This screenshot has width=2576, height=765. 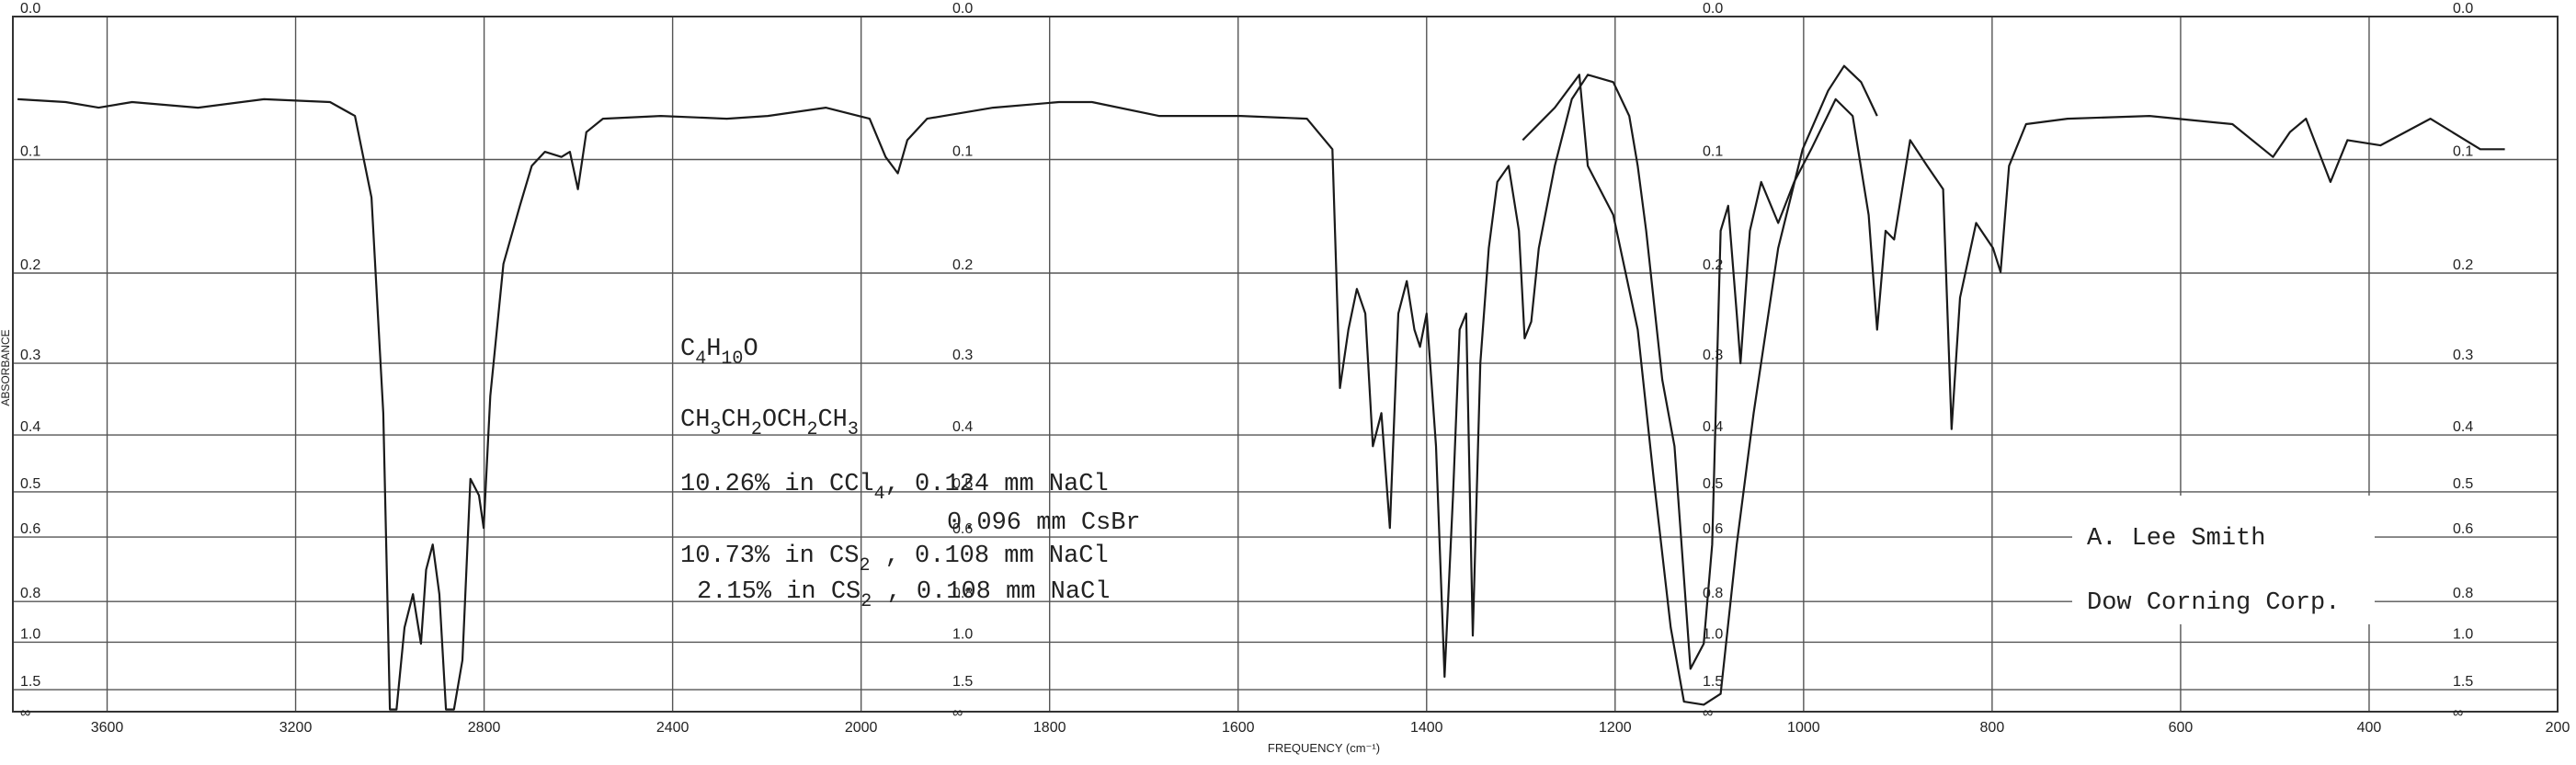 I want to click on annotation-line: 10.26% in CCl4, 0.124 mm NaCl, so click(x=894, y=488).